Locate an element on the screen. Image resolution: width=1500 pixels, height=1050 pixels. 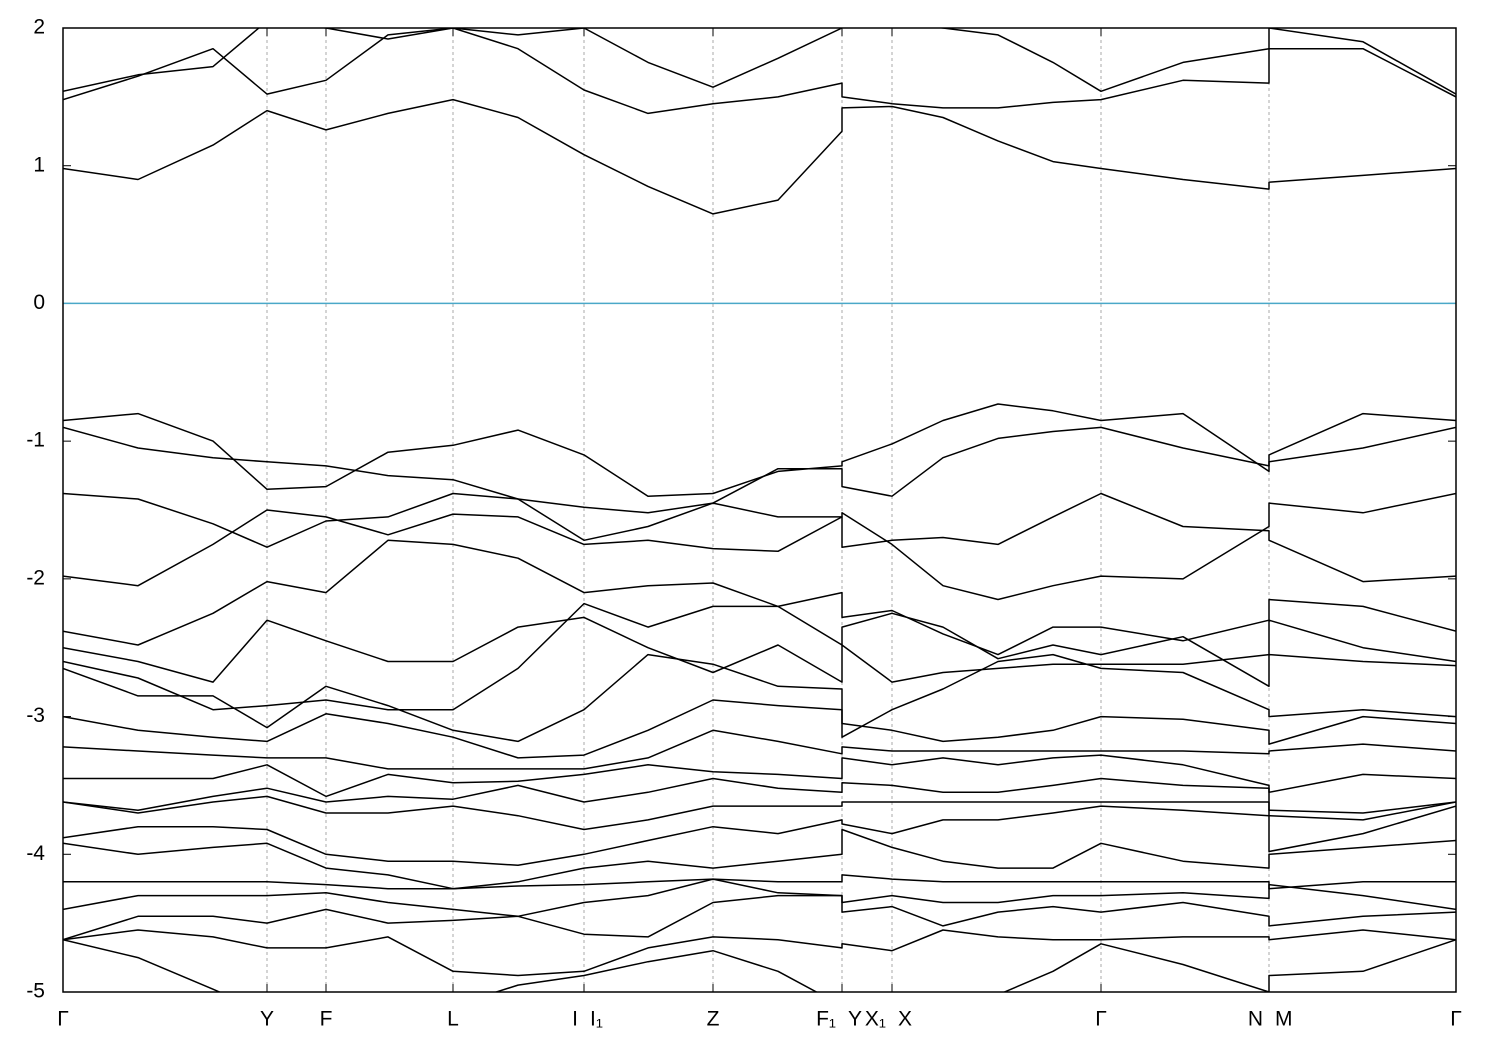
x-tick-label: F₁ is located at coordinates (826, 1019).